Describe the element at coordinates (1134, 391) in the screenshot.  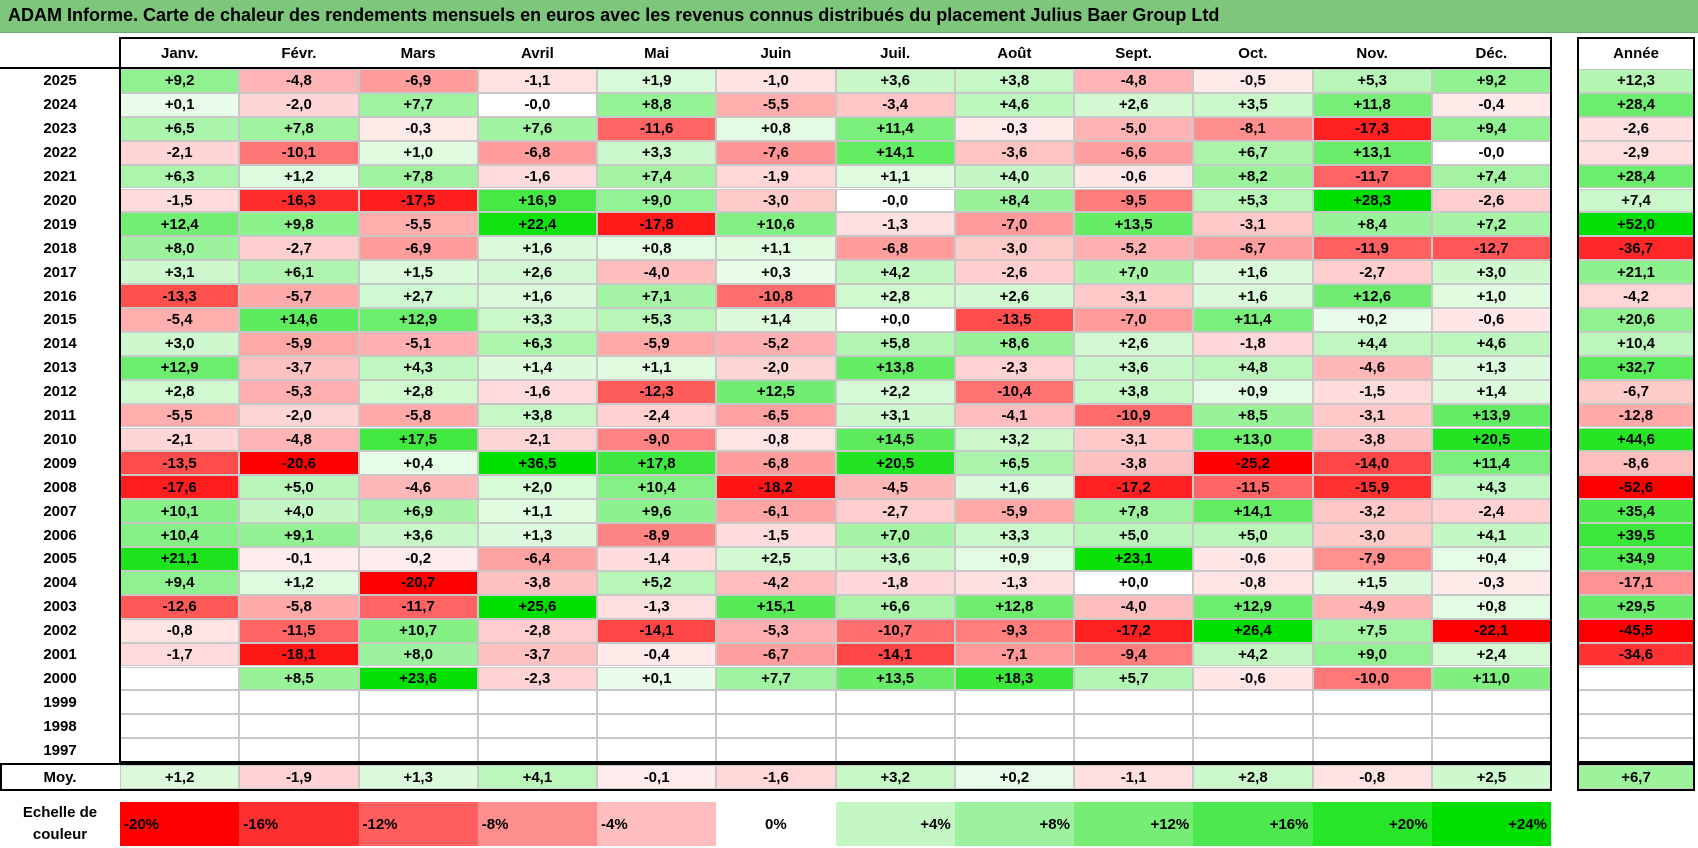
I see `heatmap-cell: +3,8` at that location.